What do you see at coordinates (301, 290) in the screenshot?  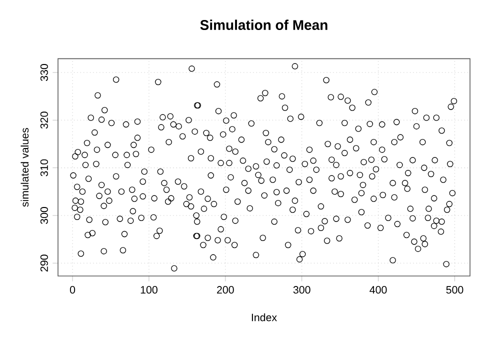 I see `x-tick-label: 300` at bounding box center [301, 290].